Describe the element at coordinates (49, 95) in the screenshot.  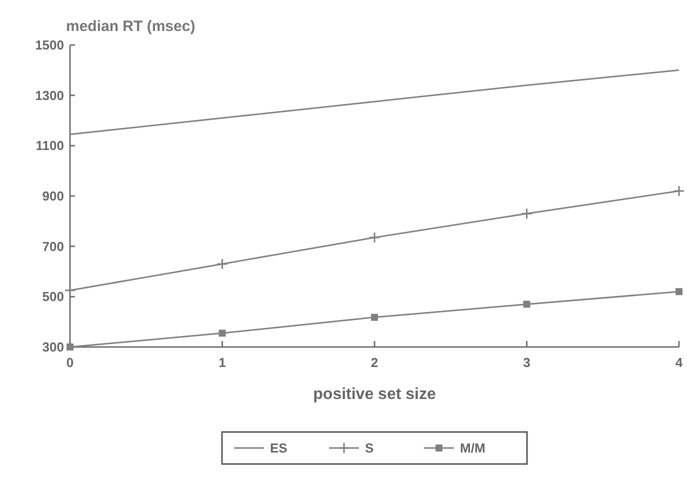
I see `y-tick-label: 1300` at that location.